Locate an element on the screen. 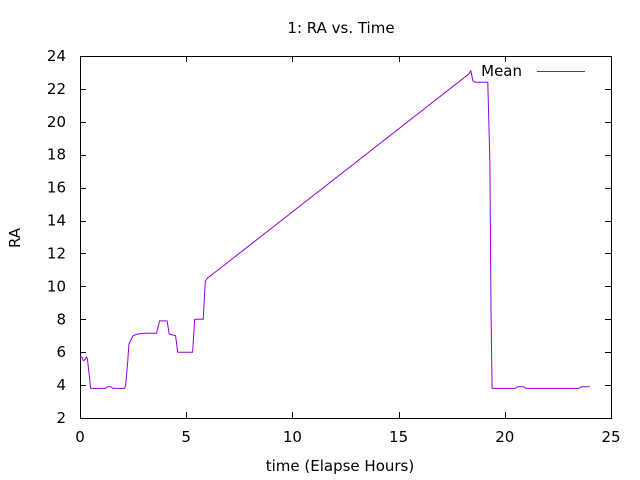 The width and height of the screenshot is (640, 480). x-tick-label: 25 is located at coordinates (610, 437).